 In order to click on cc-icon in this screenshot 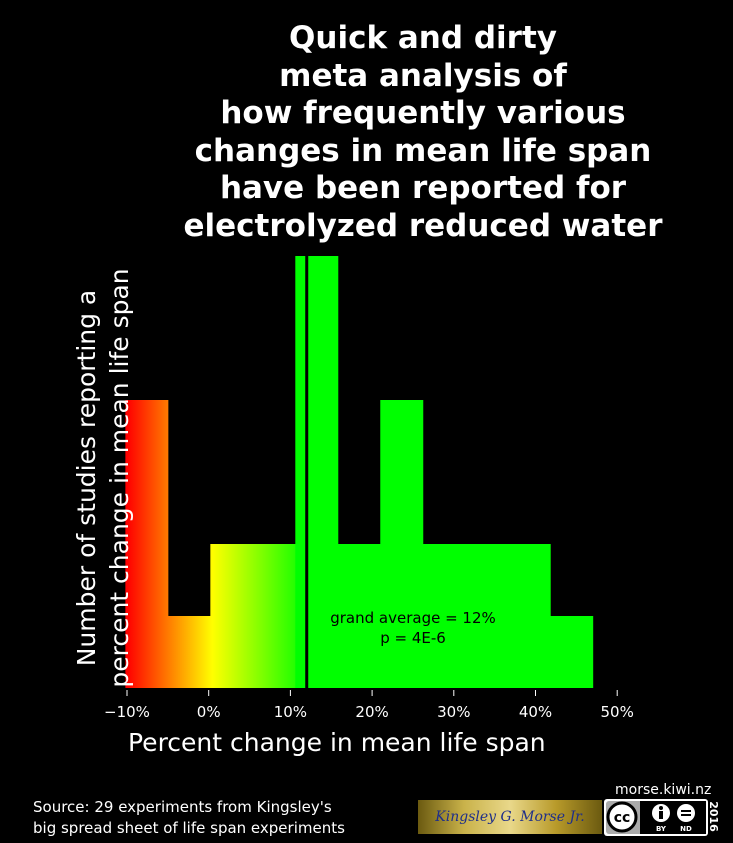, I will do `click(622, 817)`.